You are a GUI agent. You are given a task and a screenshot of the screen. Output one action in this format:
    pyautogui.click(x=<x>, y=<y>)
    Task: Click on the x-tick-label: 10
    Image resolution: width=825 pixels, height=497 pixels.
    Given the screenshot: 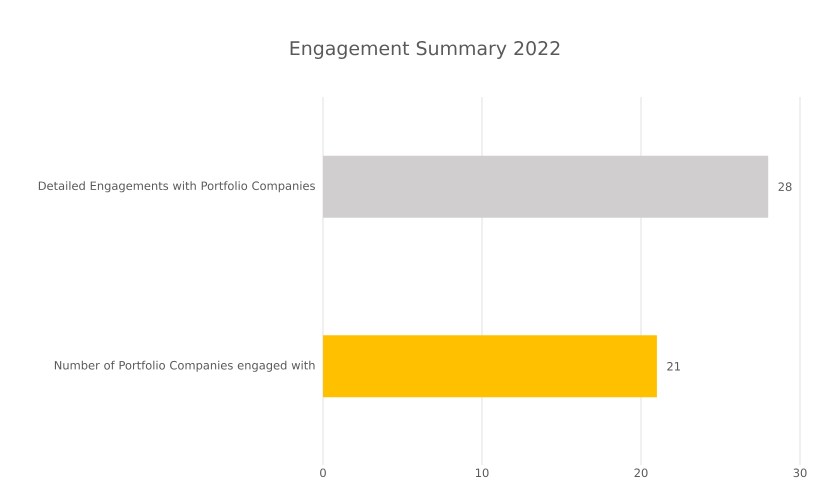 What is the action you would take?
    pyautogui.click(x=482, y=473)
    